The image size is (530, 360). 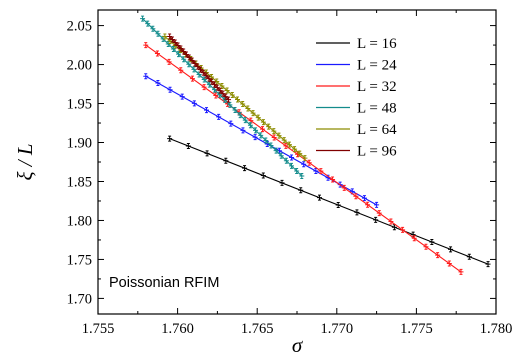 What do you see at coordinates (298, 345) in the screenshot?
I see `x-axis-title: σ` at bounding box center [298, 345].